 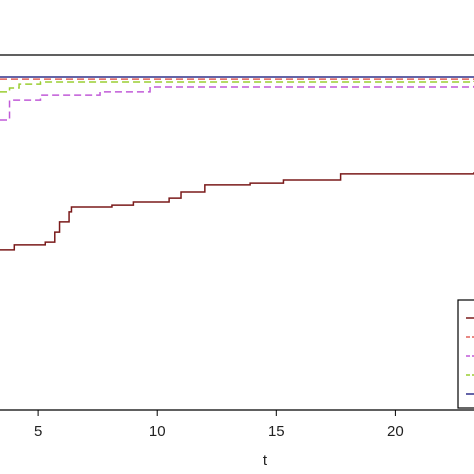 I want to click on x-tick-label: 20, so click(x=395, y=431).